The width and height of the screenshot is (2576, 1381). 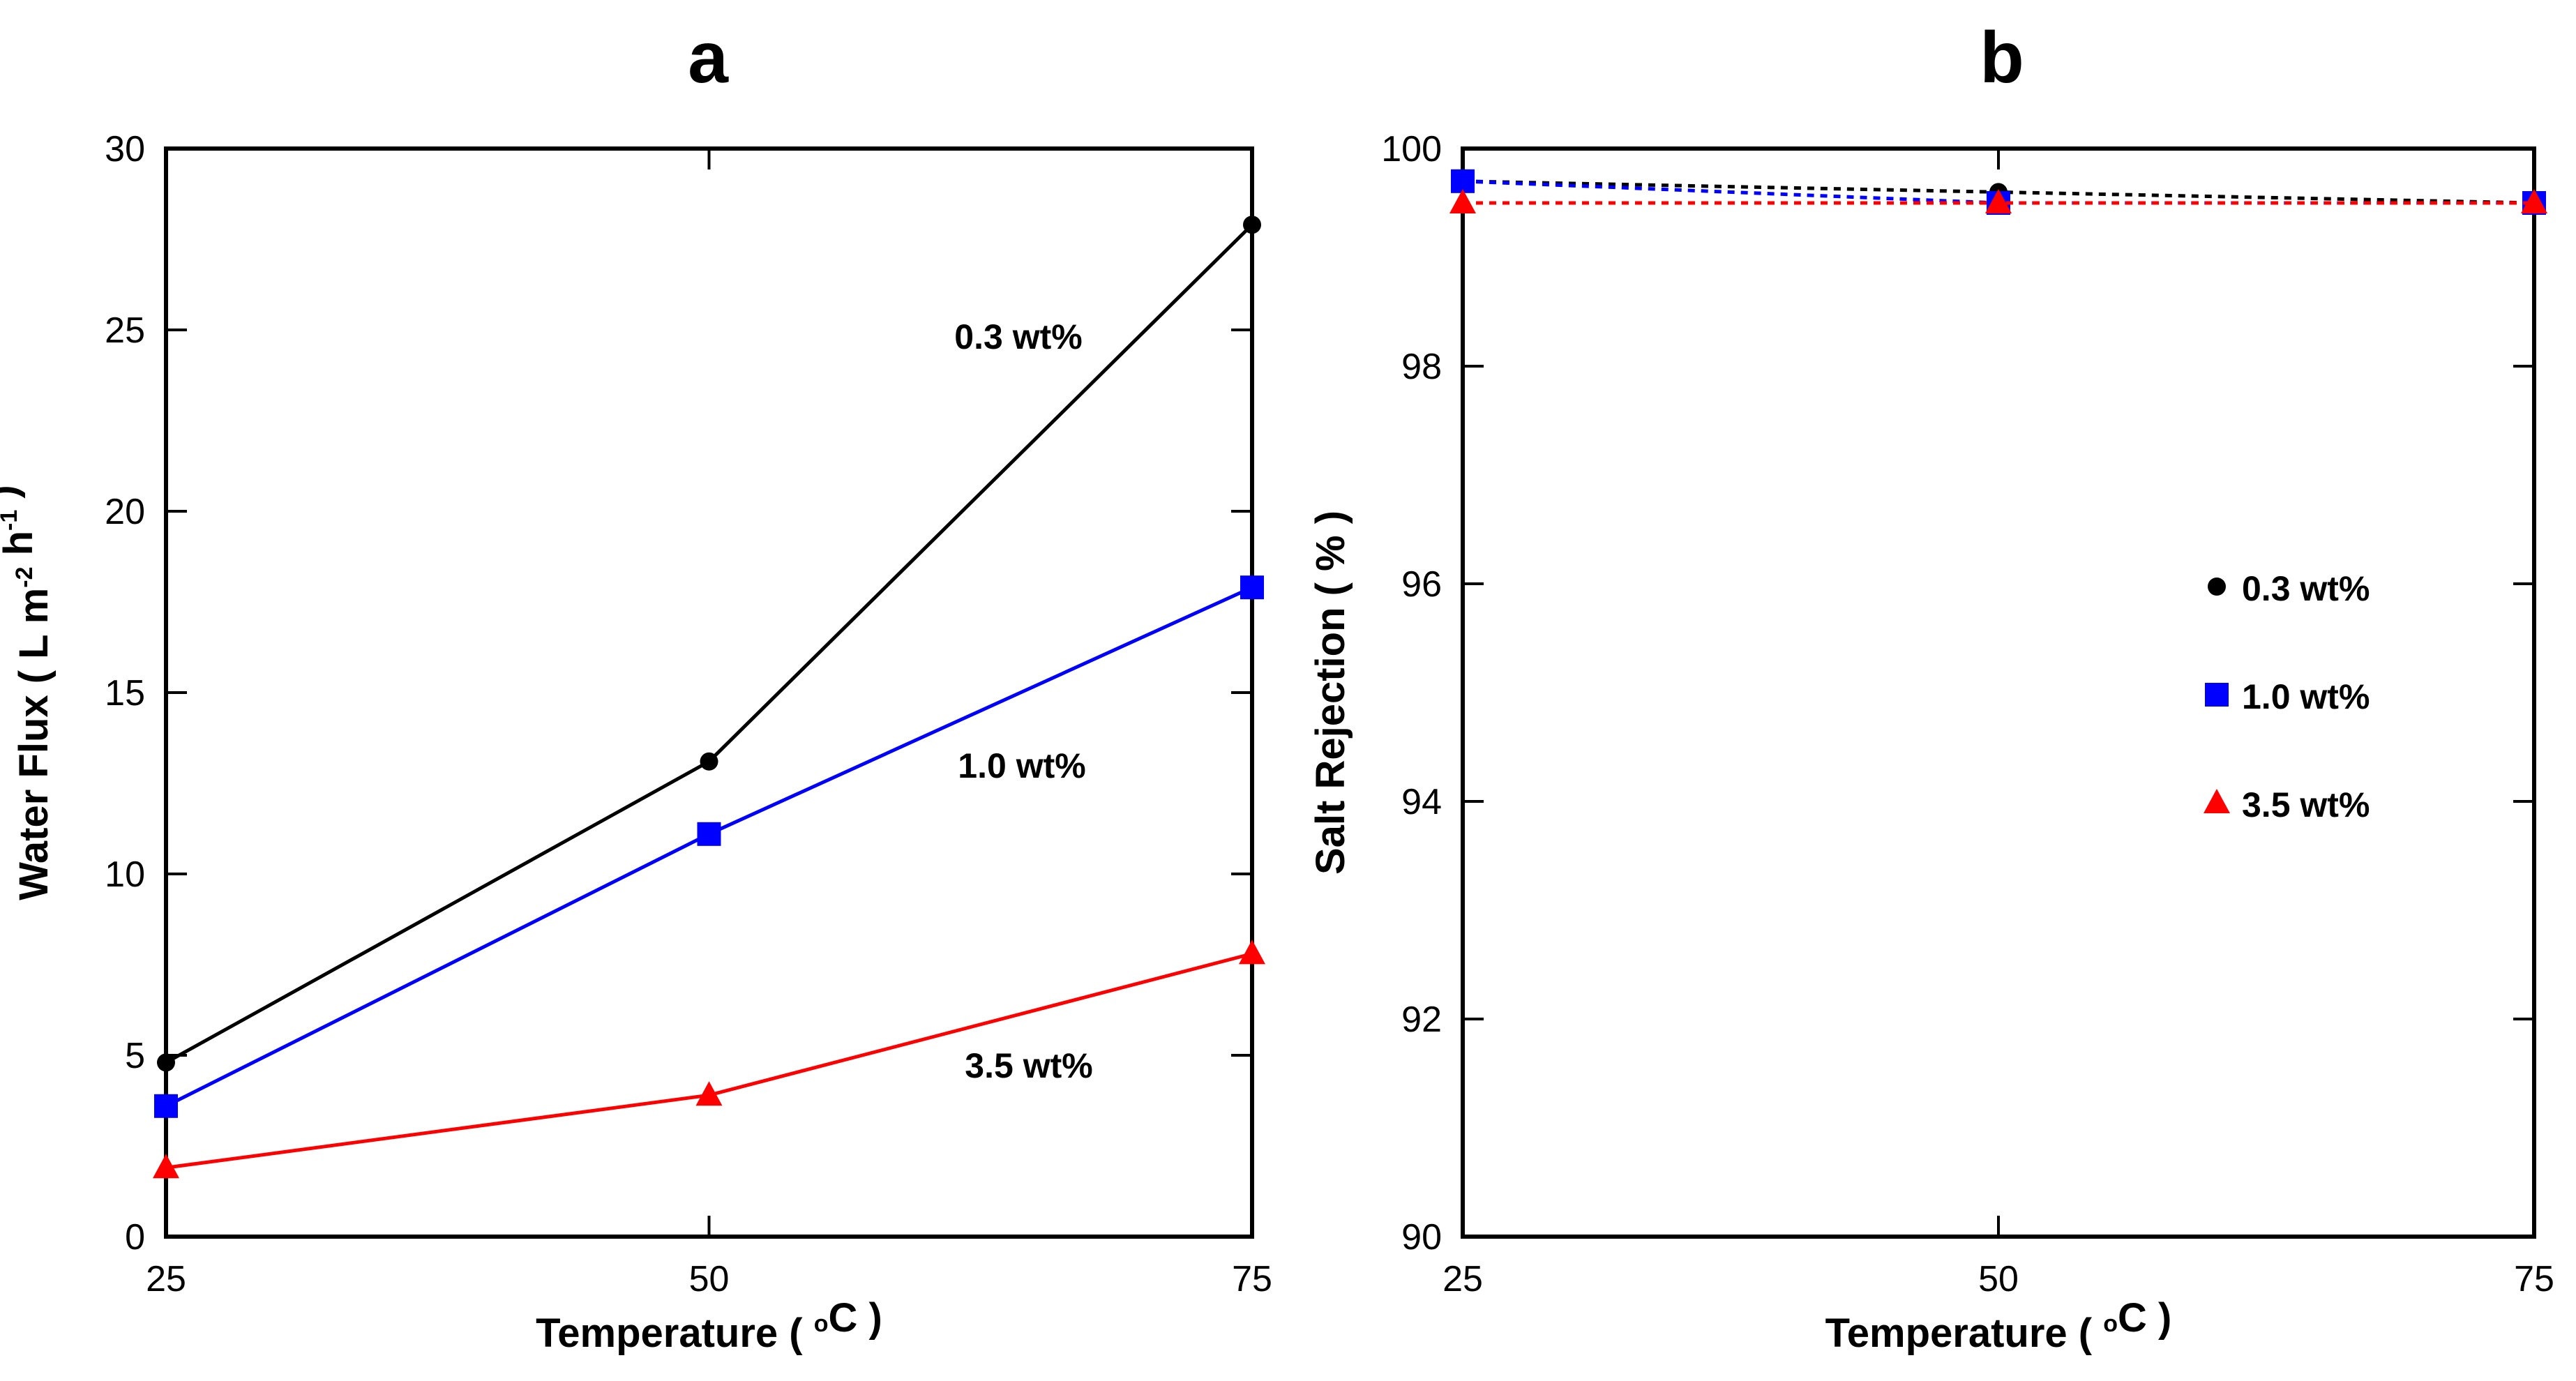 What do you see at coordinates (1421, 802) in the screenshot?
I see `y-tick-label: 94` at bounding box center [1421, 802].